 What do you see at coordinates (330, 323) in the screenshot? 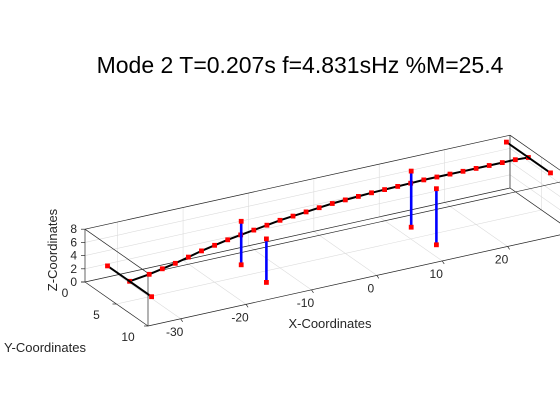
I see `x-axis-label: X-Coordinates` at bounding box center [330, 323].